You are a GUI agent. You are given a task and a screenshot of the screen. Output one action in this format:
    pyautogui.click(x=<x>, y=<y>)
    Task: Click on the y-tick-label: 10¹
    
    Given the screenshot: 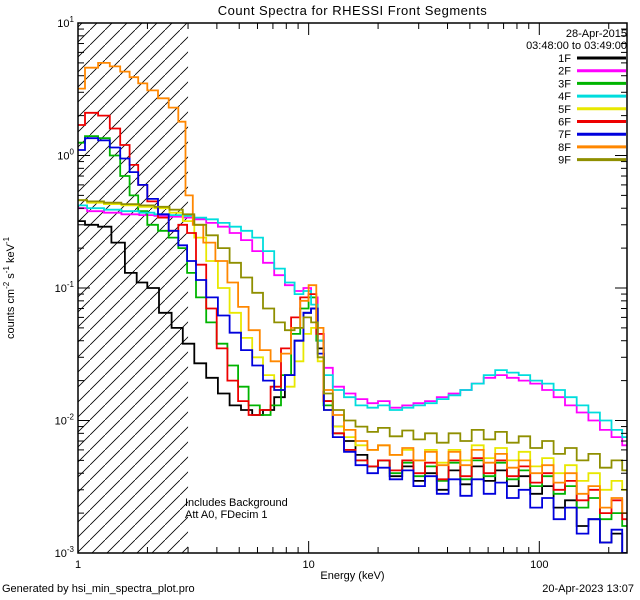 What is the action you would take?
    pyautogui.click(x=65, y=22)
    